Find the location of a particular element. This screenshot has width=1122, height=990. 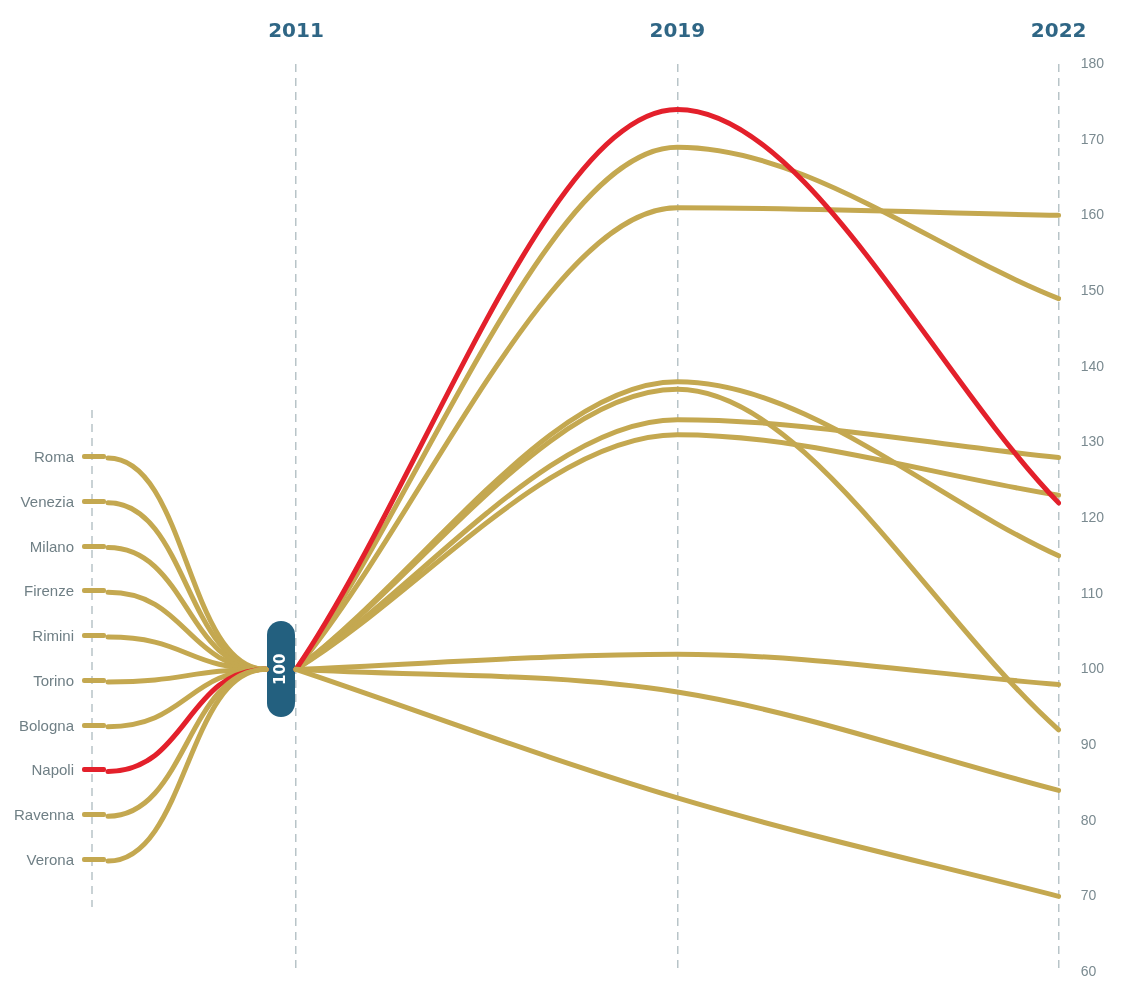

legend-label: Verona is located at coordinates (50, 859).